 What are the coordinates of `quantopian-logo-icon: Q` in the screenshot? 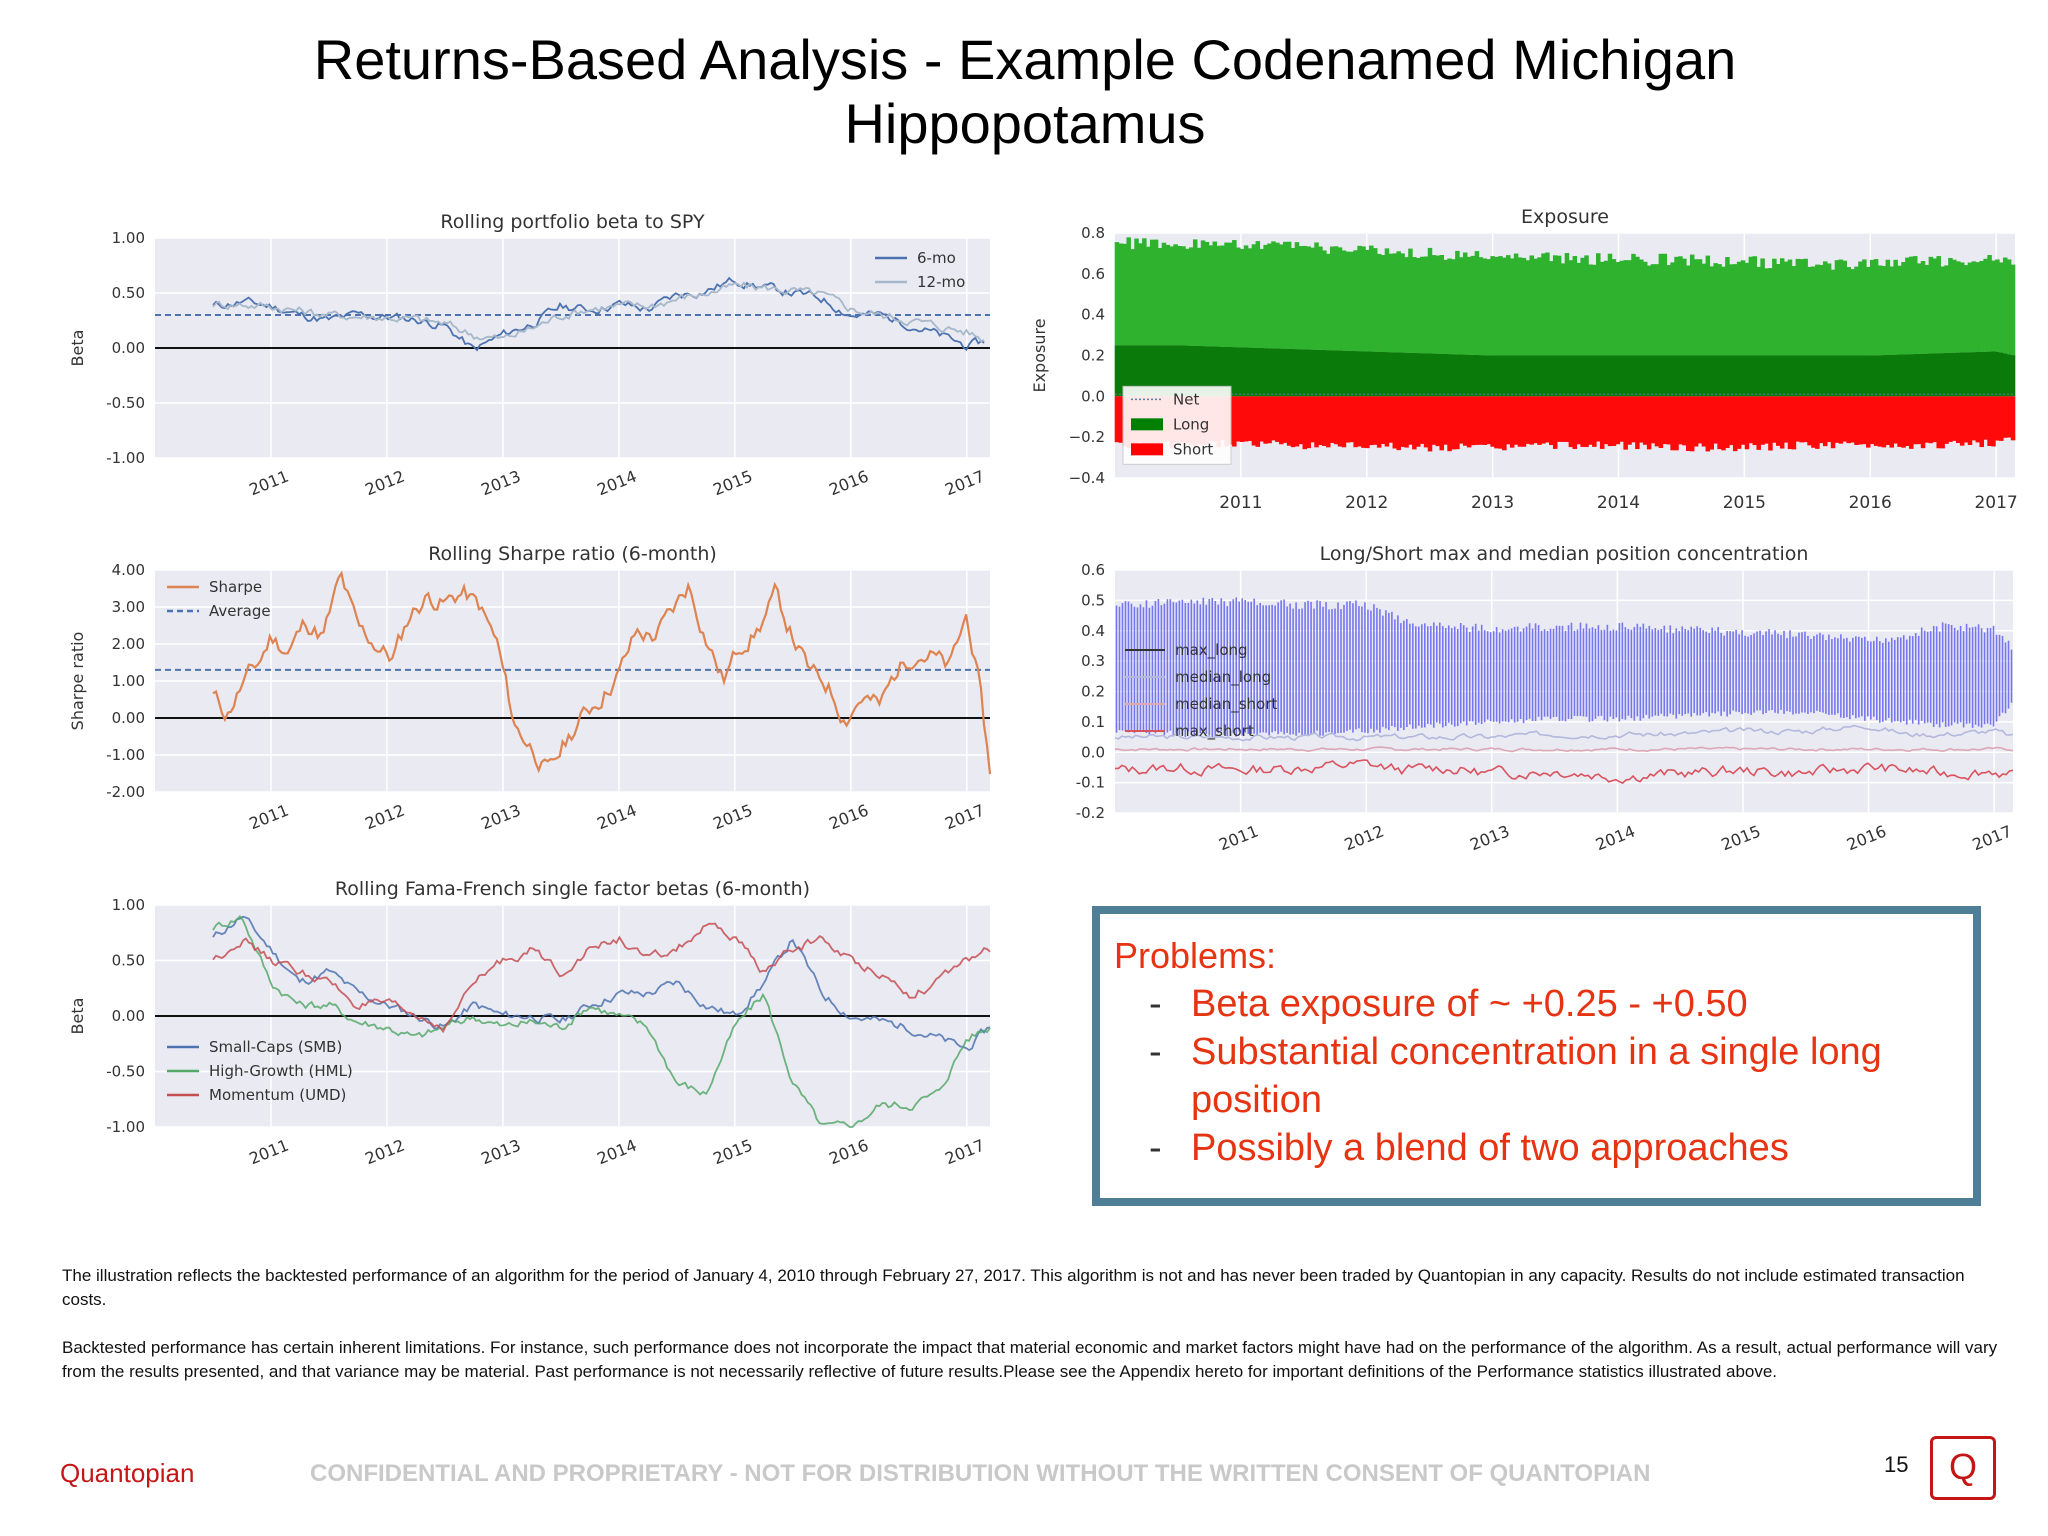 It's located at (1963, 1468).